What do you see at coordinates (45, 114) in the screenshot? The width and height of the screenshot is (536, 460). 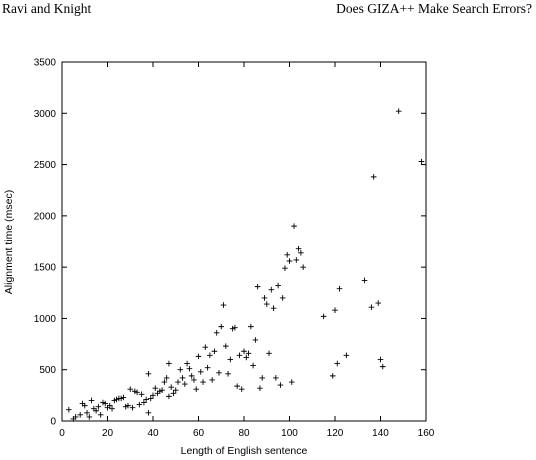 I see `y-tick-label: 3000` at bounding box center [45, 114].